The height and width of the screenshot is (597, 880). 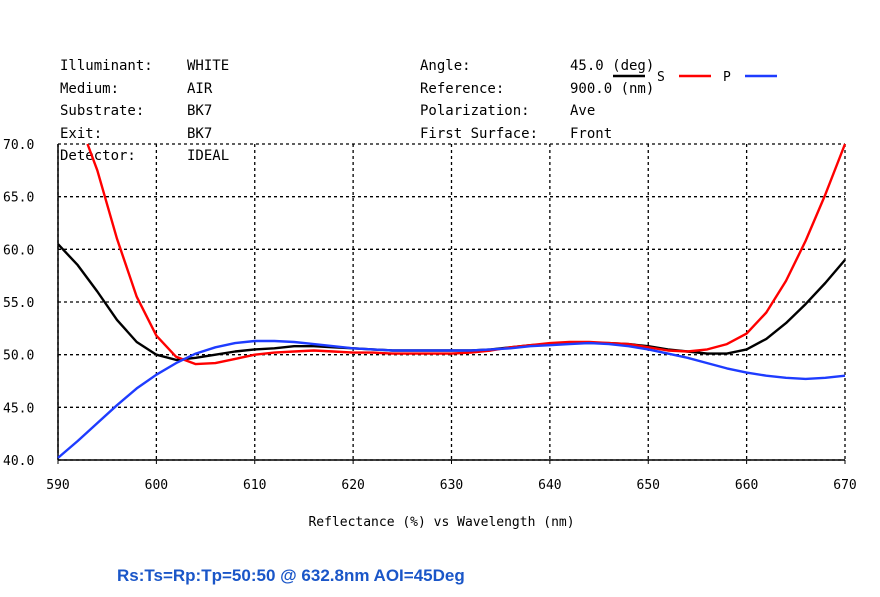 I want to click on info-right-value: 45.0 (deg), so click(x=612, y=66).